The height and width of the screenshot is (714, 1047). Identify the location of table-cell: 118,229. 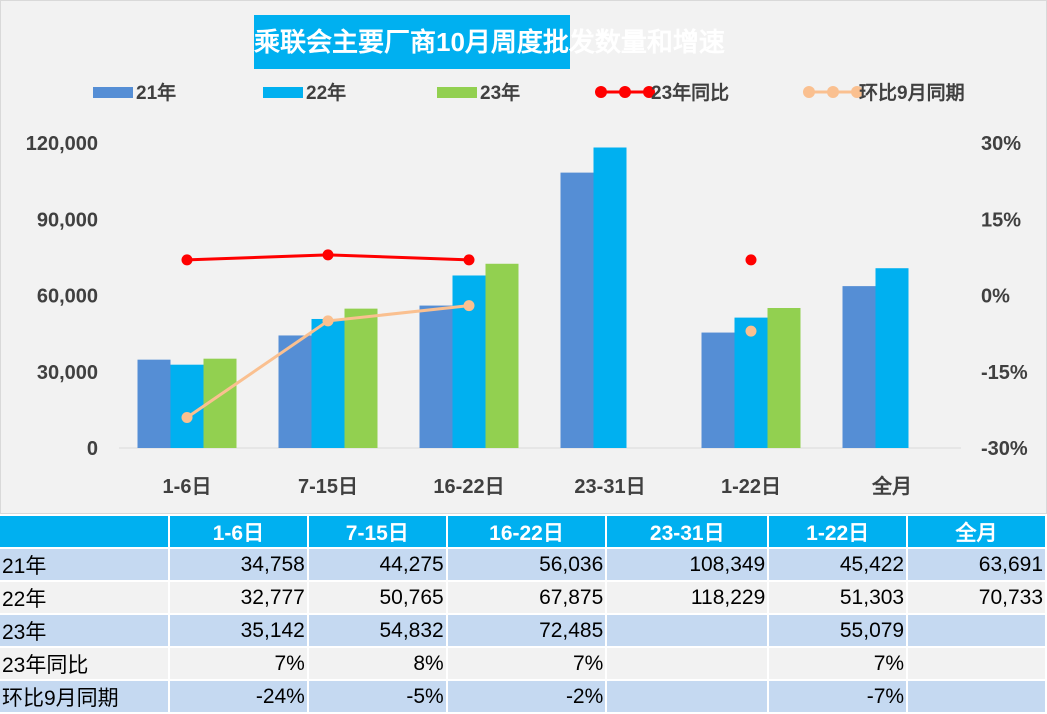
(688, 598).